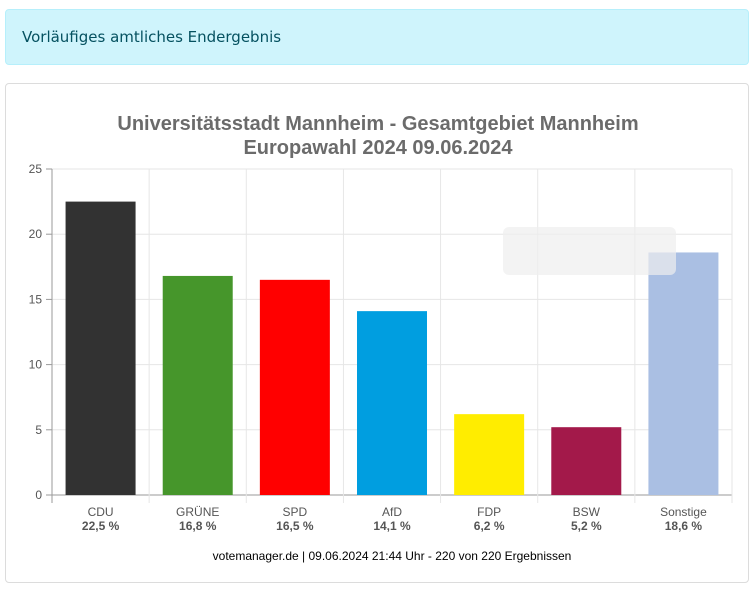  Describe the element at coordinates (377, 37) in the screenshot. I see `status-alert: Vorläufiges amtliches Endergebnis` at that location.